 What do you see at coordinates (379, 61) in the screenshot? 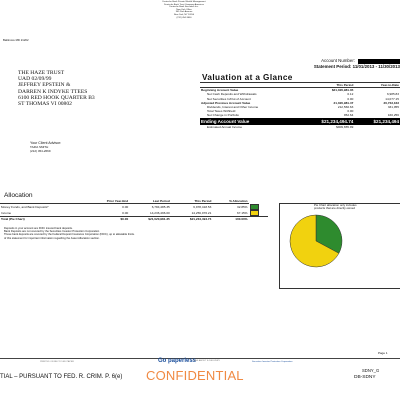
I see `account-number-redaction` at bounding box center [379, 61].